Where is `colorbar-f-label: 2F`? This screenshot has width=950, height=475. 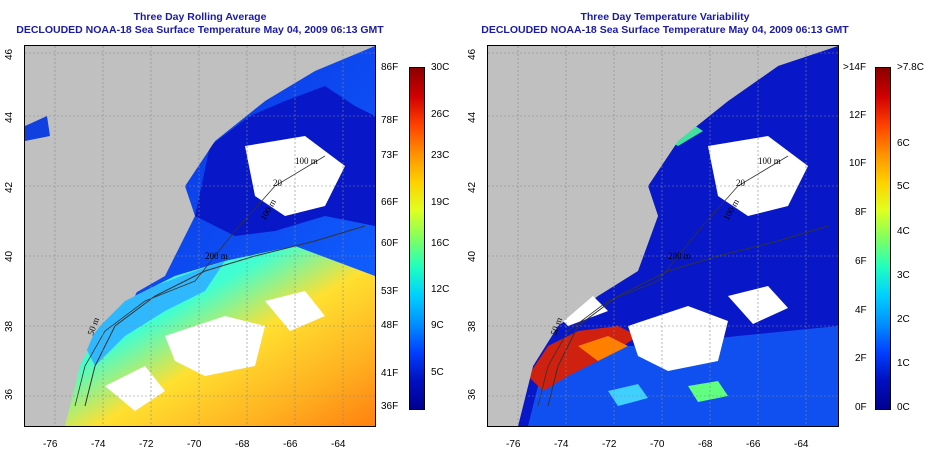 colorbar-f-label: 2F is located at coordinates (861, 358).